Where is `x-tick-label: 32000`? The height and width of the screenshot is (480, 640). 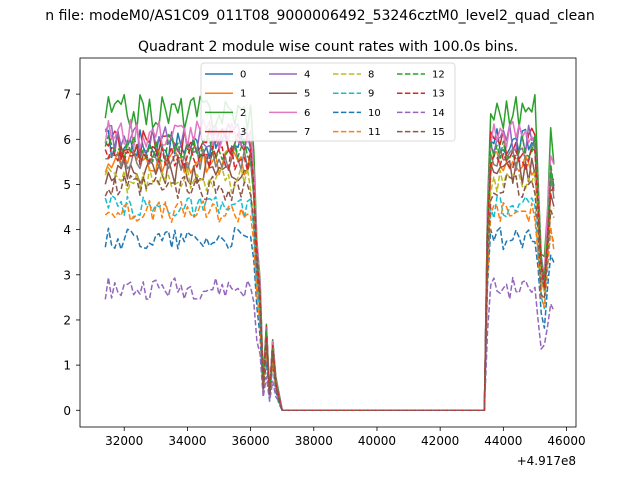 x-tick-label: 32000 is located at coordinates (124, 441).